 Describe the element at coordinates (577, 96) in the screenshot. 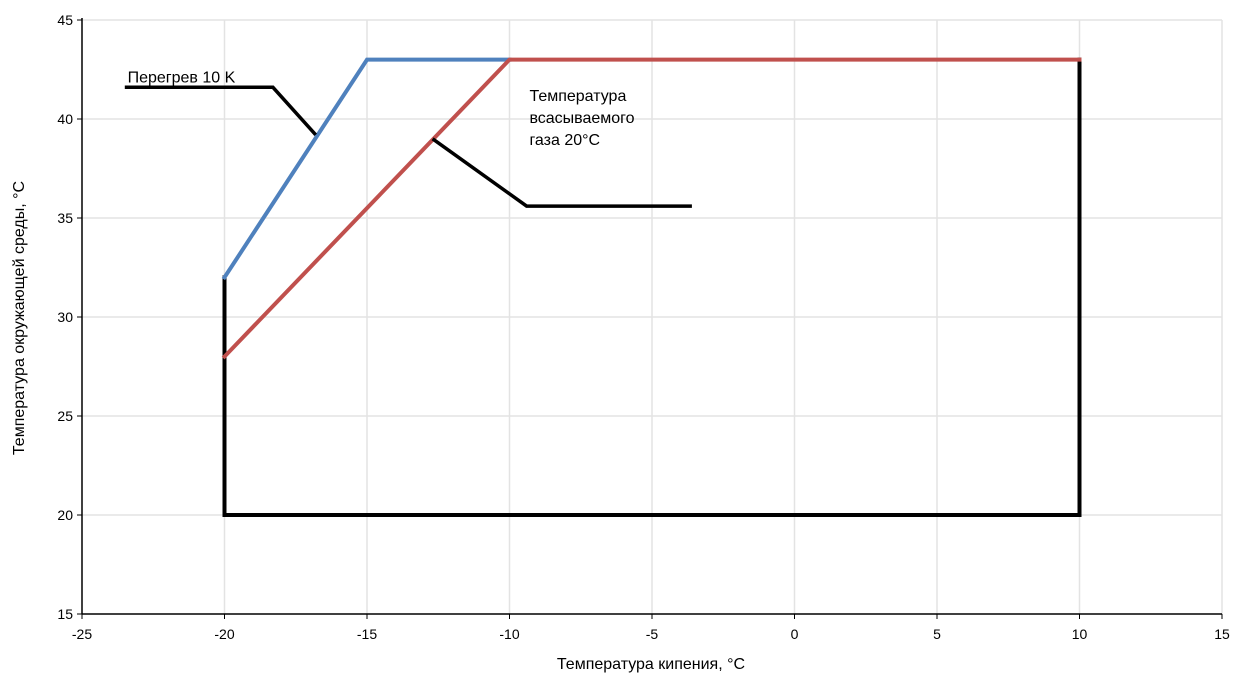

I see `suction-gas-label: Температура` at that location.